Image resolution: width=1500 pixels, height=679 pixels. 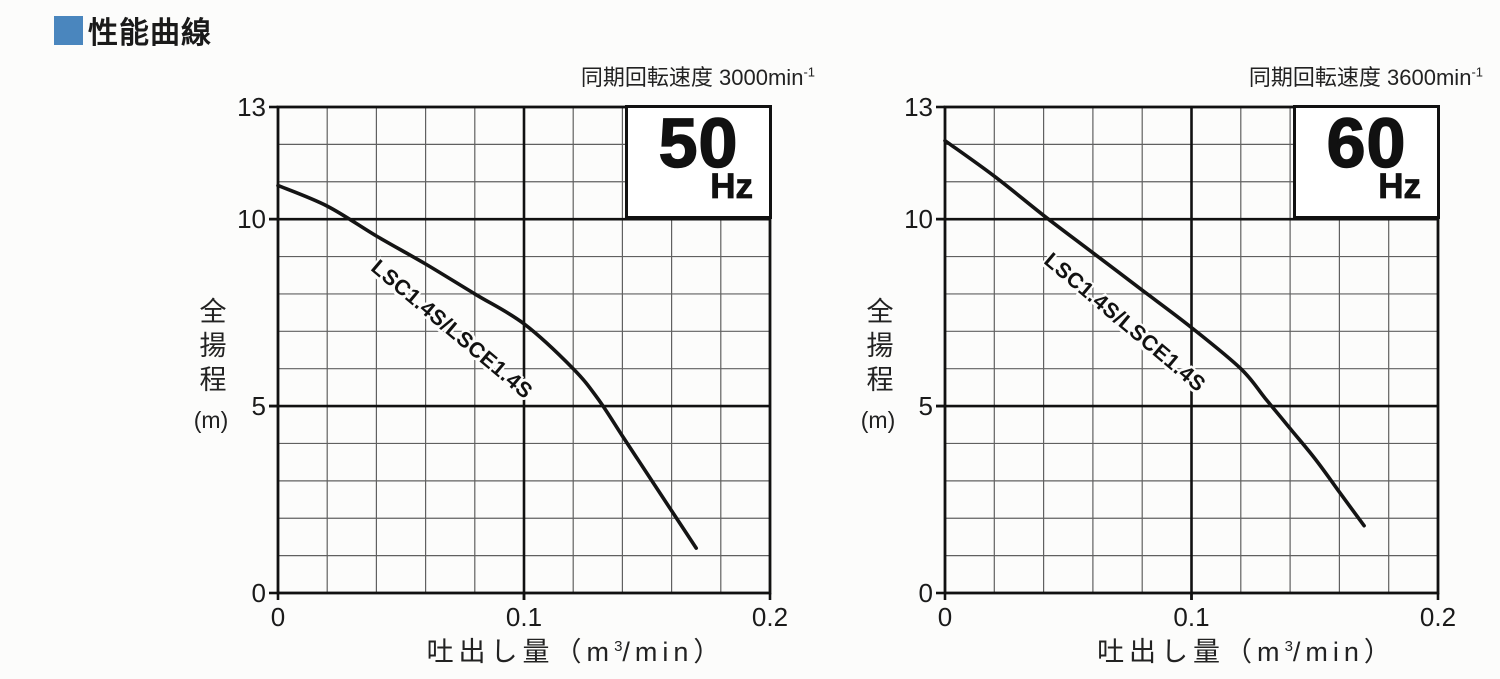 What do you see at coordinates (1214, 76) in the screenshot?
I see `chart-subtitle-60hz: 同期回転速度 3600min-1` at bounding box center [1214, 76].